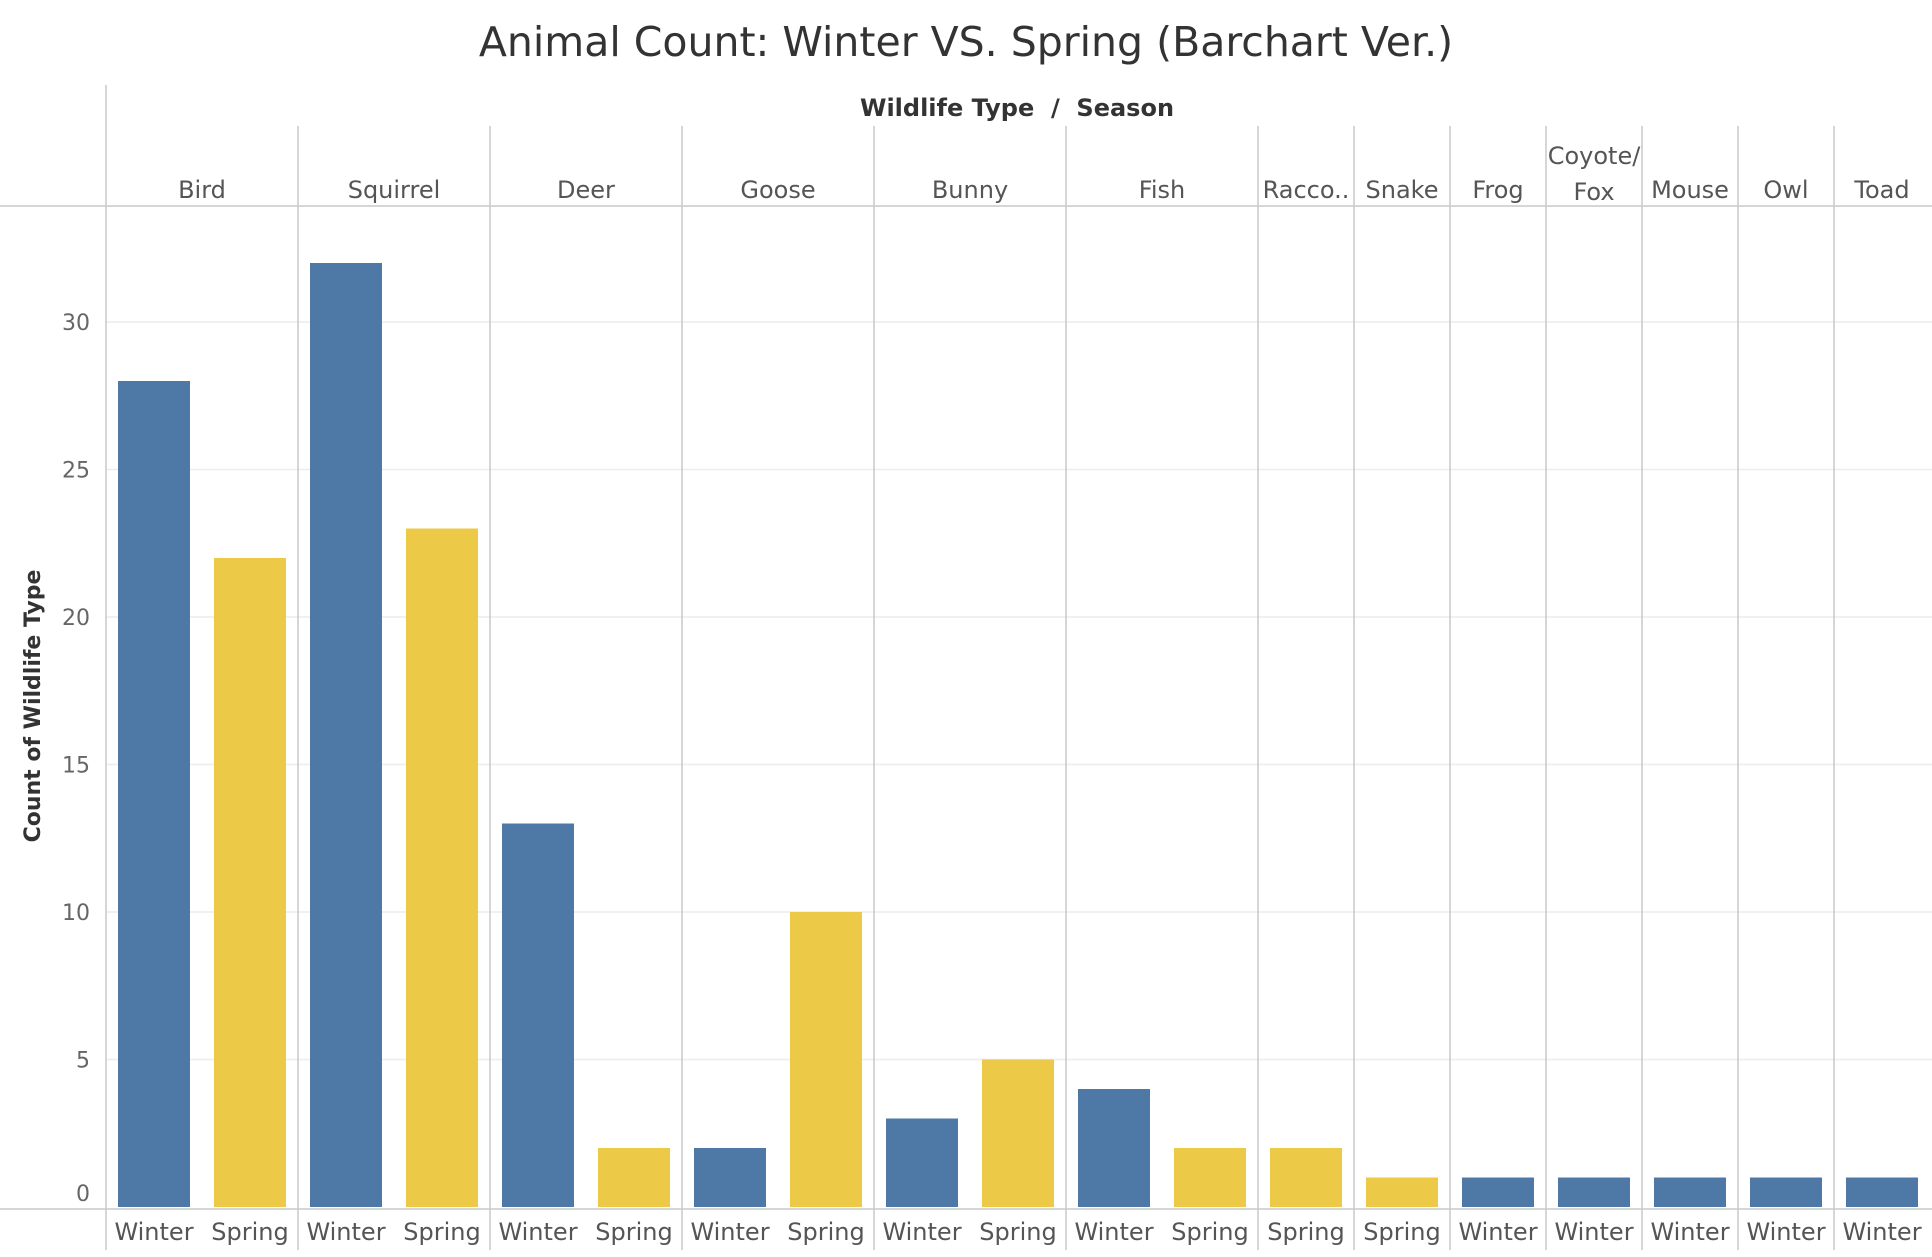  What do you see at coordinates (1690, 190) in the screenshot?
I see `category-label: Mouse` at bounding box center [1690, 190].